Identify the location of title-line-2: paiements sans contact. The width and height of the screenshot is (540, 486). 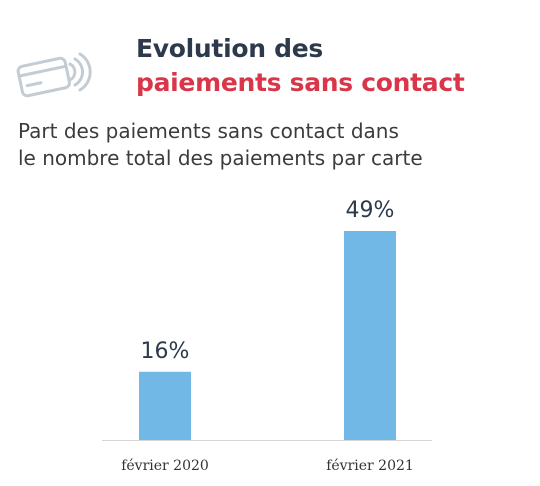
(300, 82).